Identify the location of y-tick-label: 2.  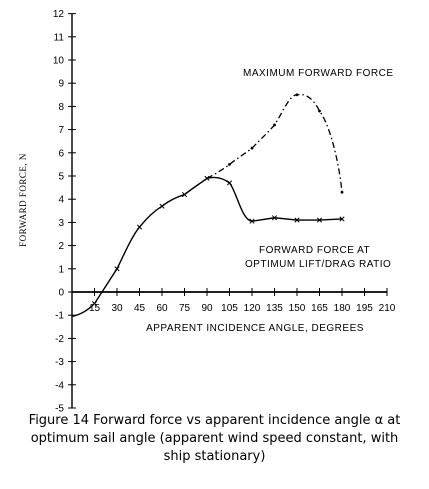
(61, 246).